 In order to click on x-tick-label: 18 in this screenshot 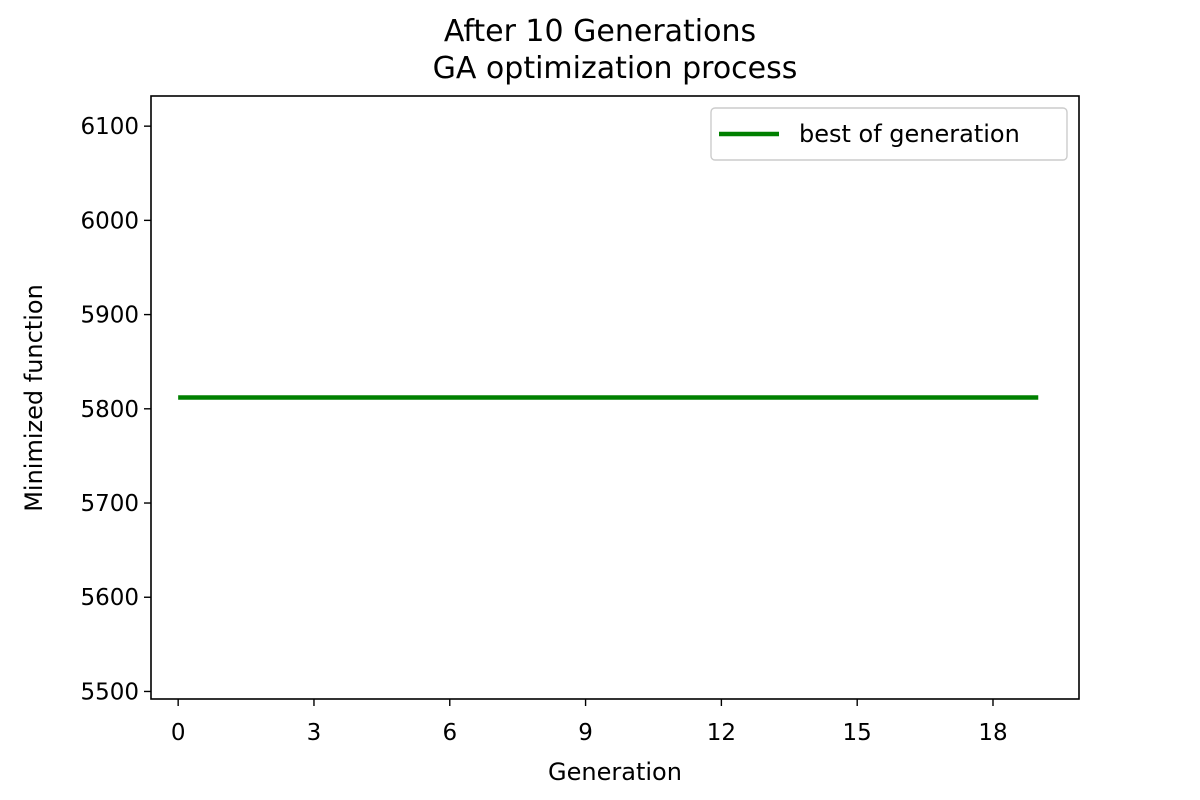, I will do `click(992, 733)`.